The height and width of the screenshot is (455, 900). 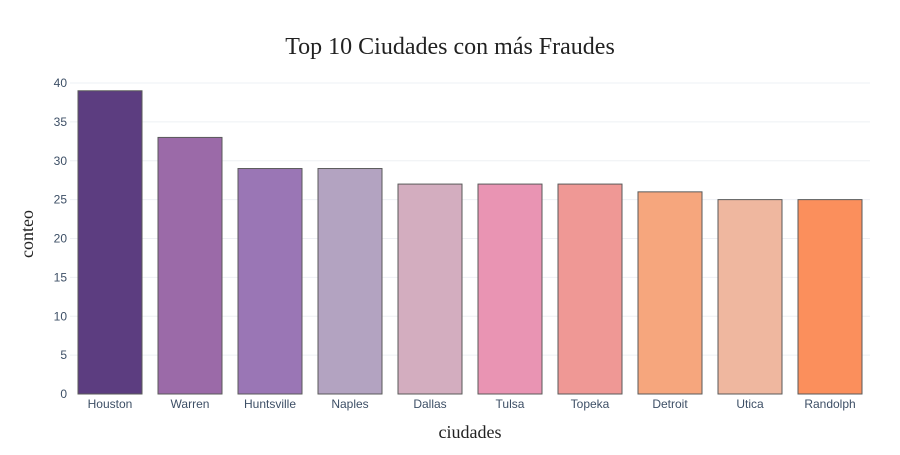 What do you see at coordinates (670, 404) in the screenshot?
I see `x-tick-label: Detroit` at bounding box center [670, 404].